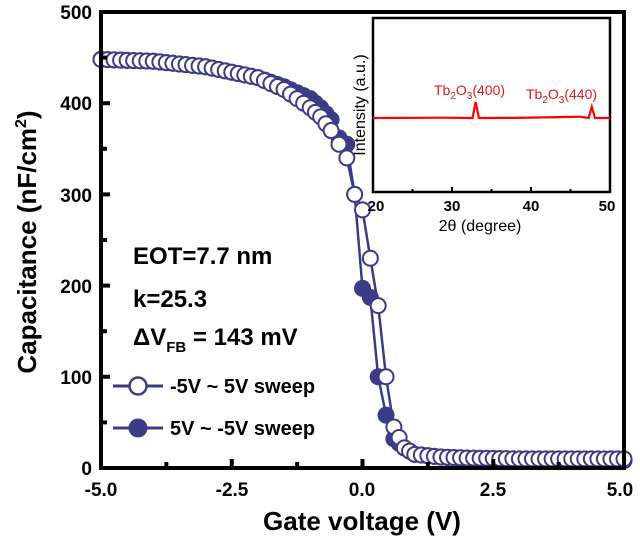 This screenshot has width=640, height=539. What do you see at coordinates (242, 429) in the screenshot?
I see `legend-label-reverse: 5V ~ -5V sweep` at bounding box center [242, 429].